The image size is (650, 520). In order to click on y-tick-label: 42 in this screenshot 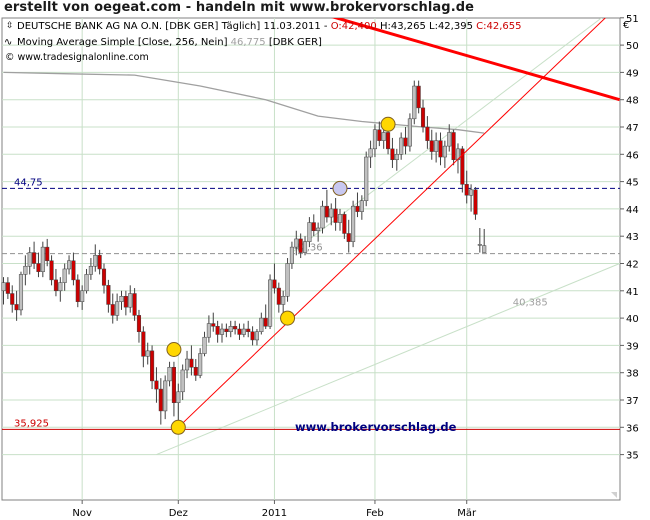, I will do `click(632, 265)`.